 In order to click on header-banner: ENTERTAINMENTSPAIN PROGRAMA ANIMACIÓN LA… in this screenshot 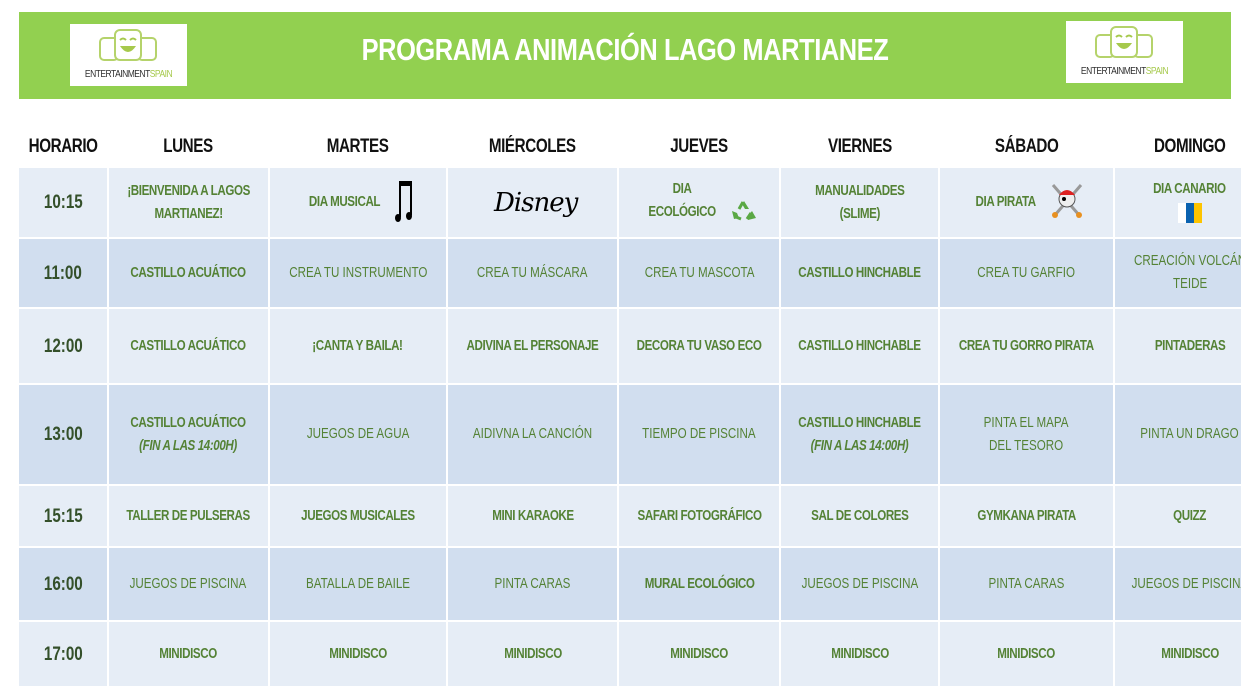, I will do `click(625, 55)`.